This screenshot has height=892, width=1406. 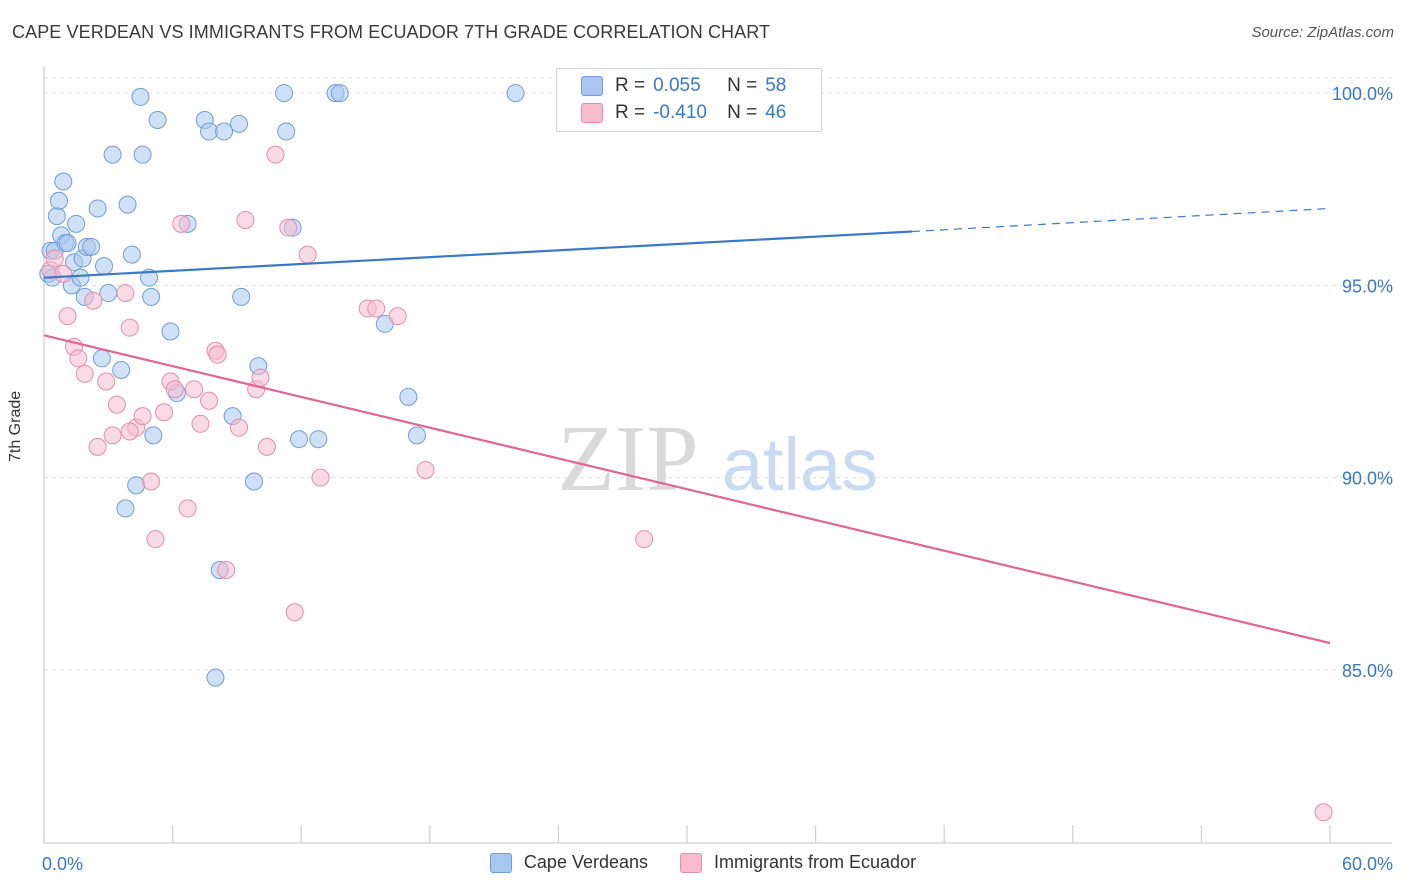 What do you see at coordinates (1322, 32) in the screenshot?
I see `source-label: Source: ZipAtlas.com` at bounding box center [1322, 32].